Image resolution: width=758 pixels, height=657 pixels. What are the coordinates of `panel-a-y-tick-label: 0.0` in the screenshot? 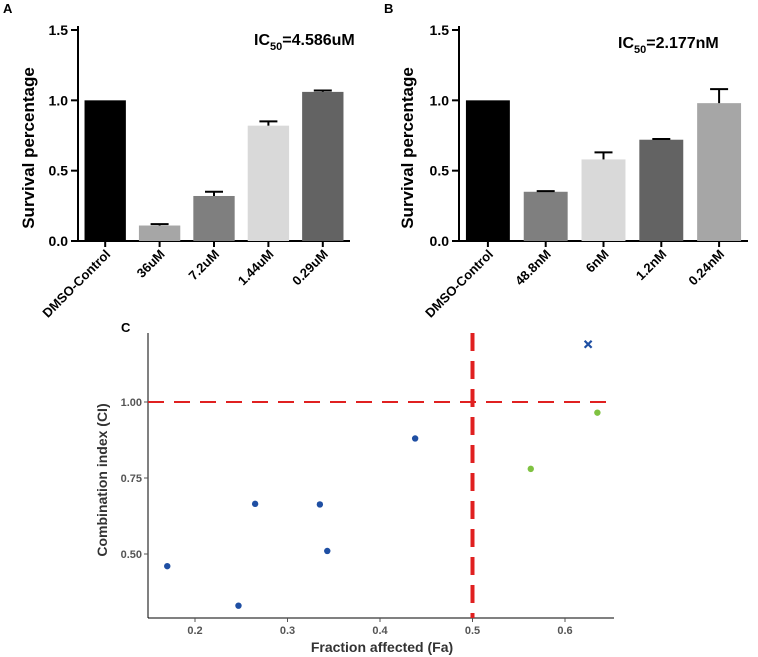 It's located at (59, 241).